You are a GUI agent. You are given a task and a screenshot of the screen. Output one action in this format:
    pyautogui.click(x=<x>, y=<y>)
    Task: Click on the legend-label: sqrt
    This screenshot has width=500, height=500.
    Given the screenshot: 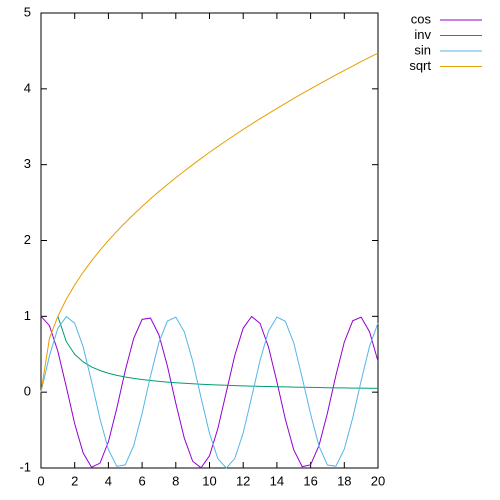 What is the action you would take?
    pyautogui.click(x=420, y=65)
    